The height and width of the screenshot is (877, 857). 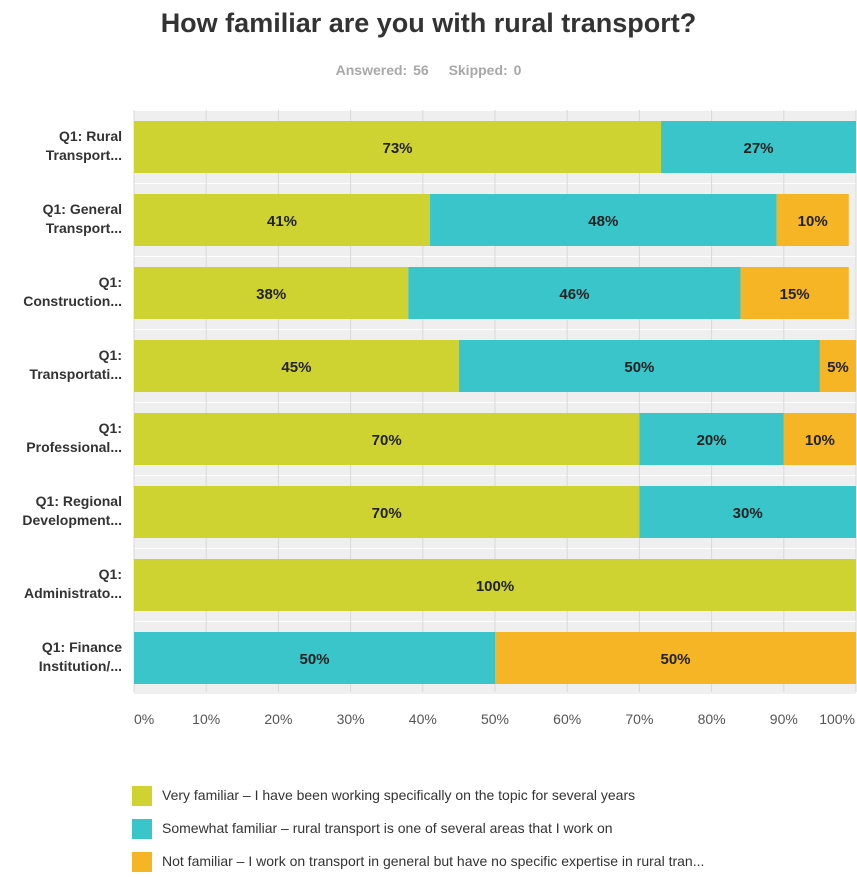 What do you see at coordinates (382, 70) in the screenshot?
I see `answered-count: Answered: 56` at bounding box center [382, 70].